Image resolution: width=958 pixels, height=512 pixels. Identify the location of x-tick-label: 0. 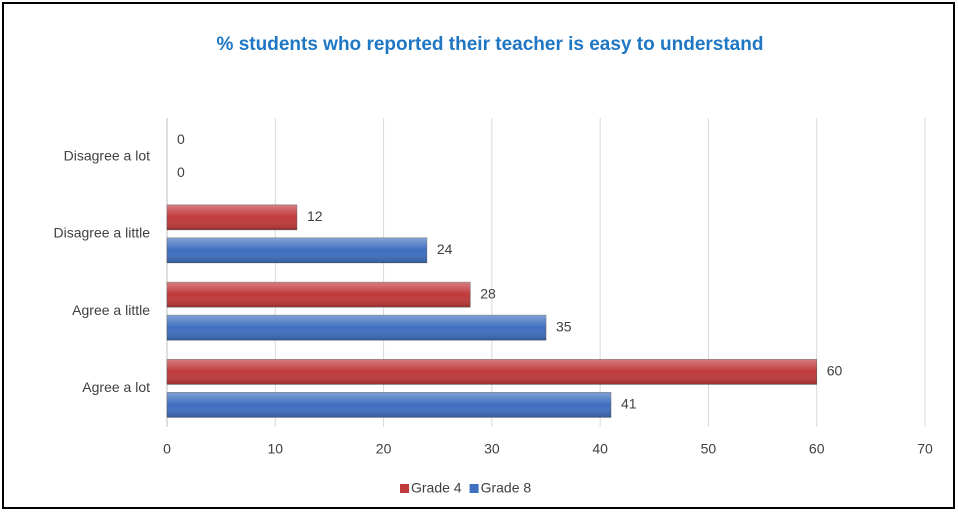
(167, 449).